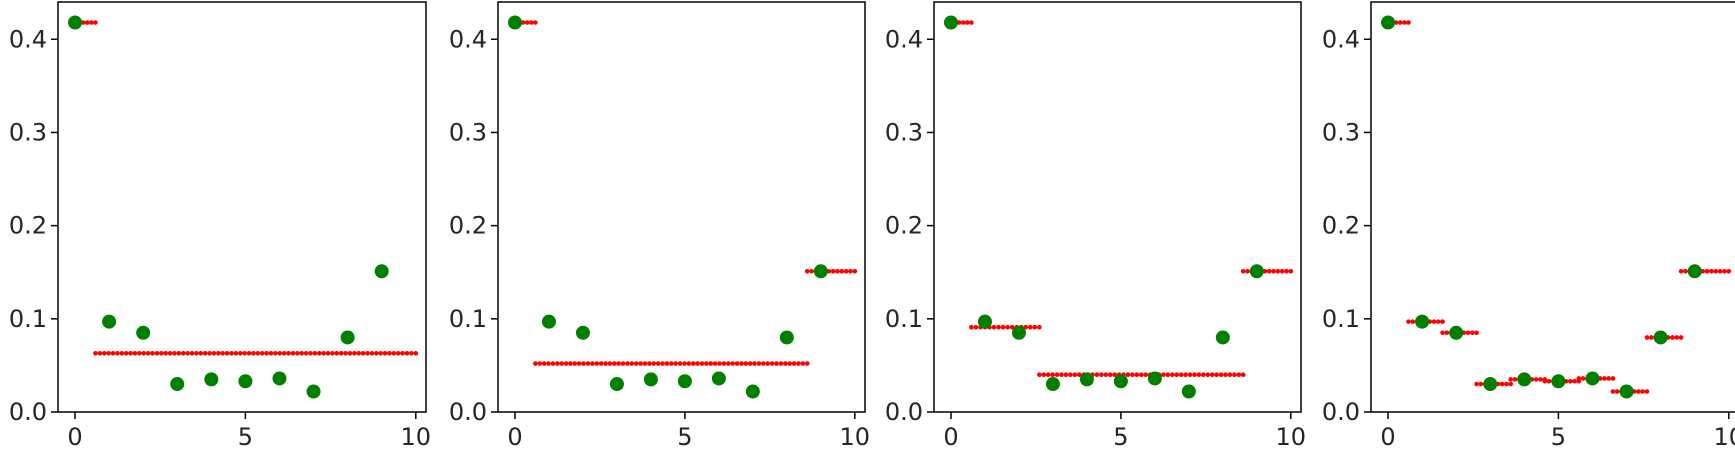 This screenshot has height=451, width=1735. I want to click on fit-segment, so click(1705, 271).